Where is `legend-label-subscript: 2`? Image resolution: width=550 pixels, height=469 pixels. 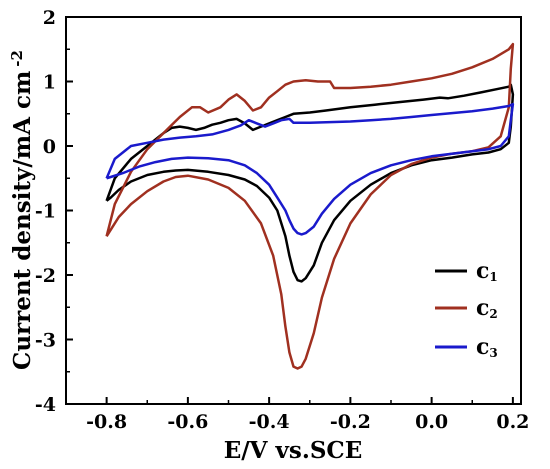
legend-label-subscript: 2 is located at coordinates (493, 314).